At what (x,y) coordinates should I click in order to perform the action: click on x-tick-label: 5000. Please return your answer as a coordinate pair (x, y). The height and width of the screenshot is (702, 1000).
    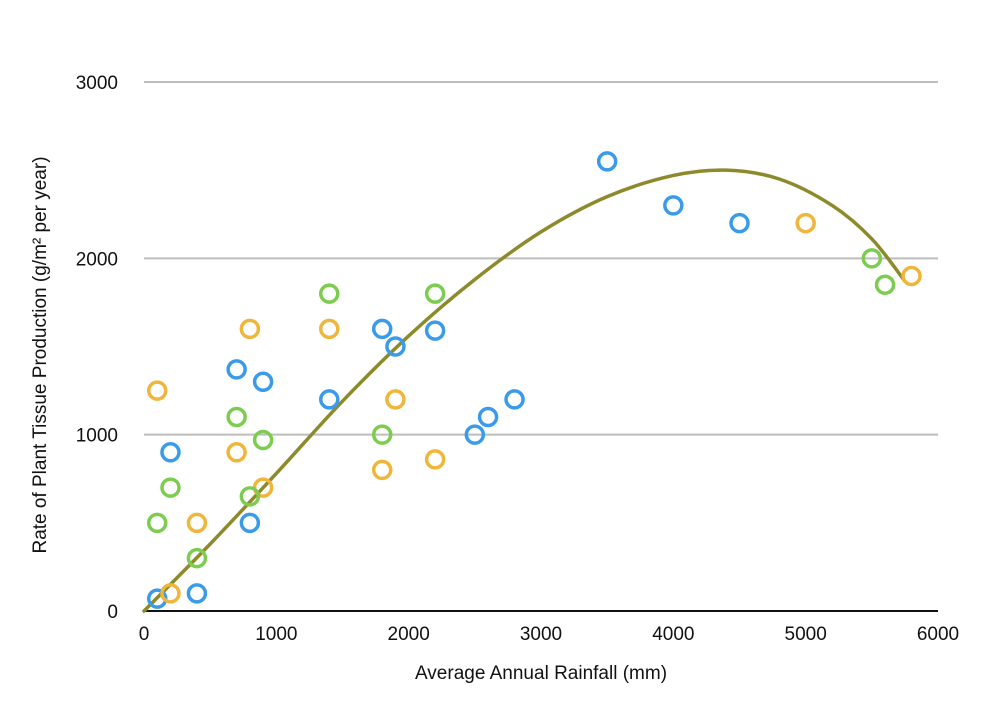
    Looking at the image, I should click on (806, 634).